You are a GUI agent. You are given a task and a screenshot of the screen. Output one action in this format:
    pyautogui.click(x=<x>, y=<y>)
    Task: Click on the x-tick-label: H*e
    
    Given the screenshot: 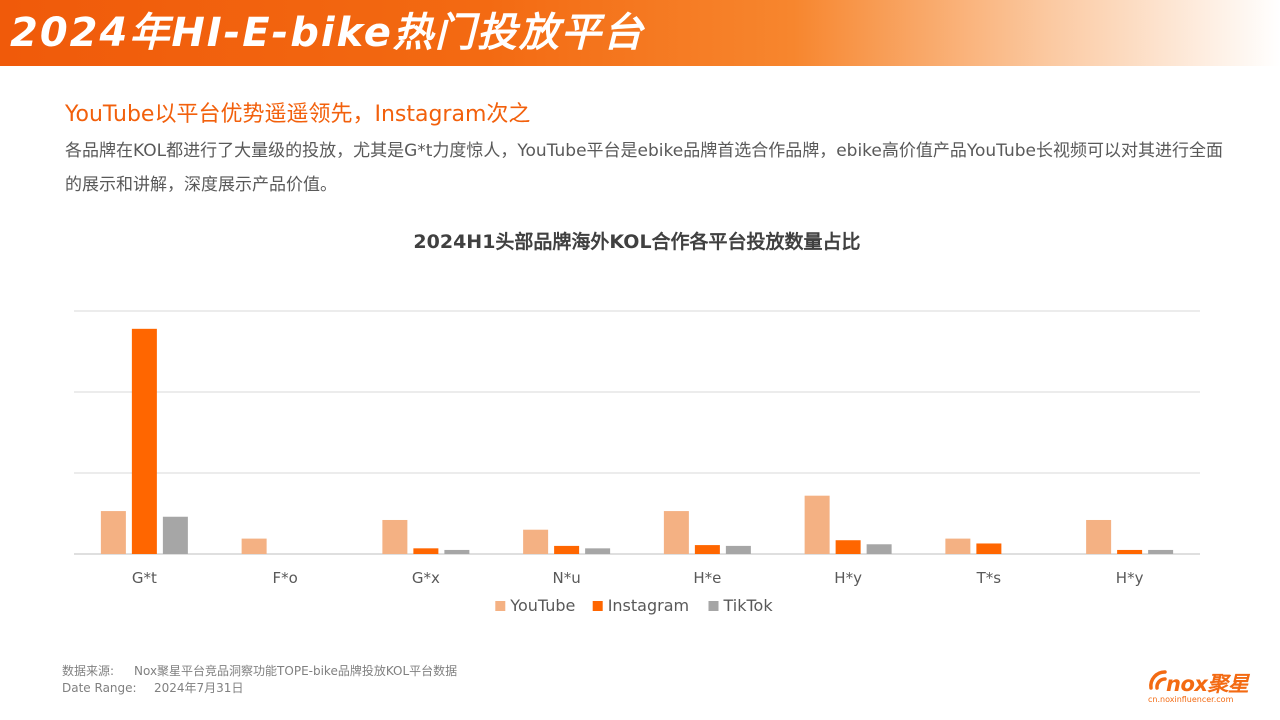 What is the action you would take?
    pyautogui.click(x=707, y=578)
    